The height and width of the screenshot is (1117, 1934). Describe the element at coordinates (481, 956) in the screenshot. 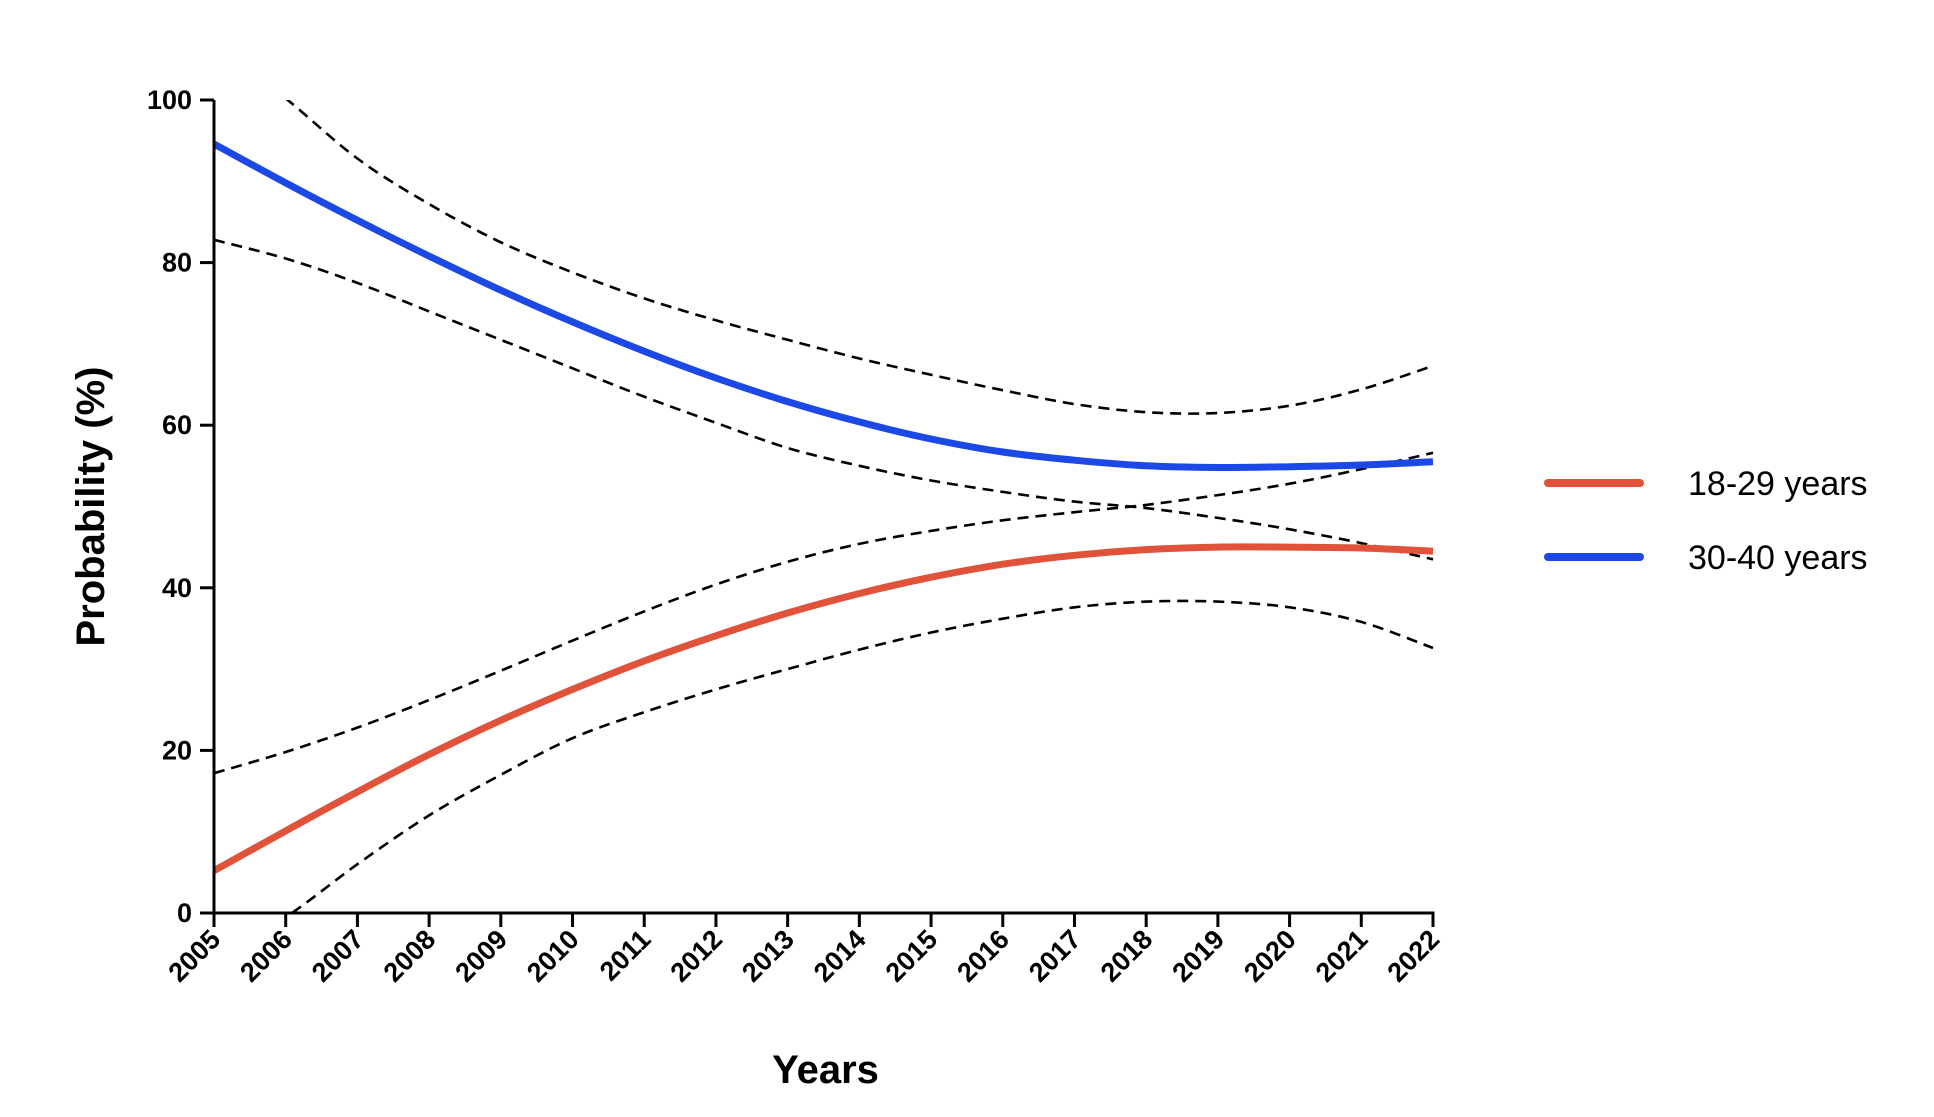

I see `x-tick-label: 2009` at that location.